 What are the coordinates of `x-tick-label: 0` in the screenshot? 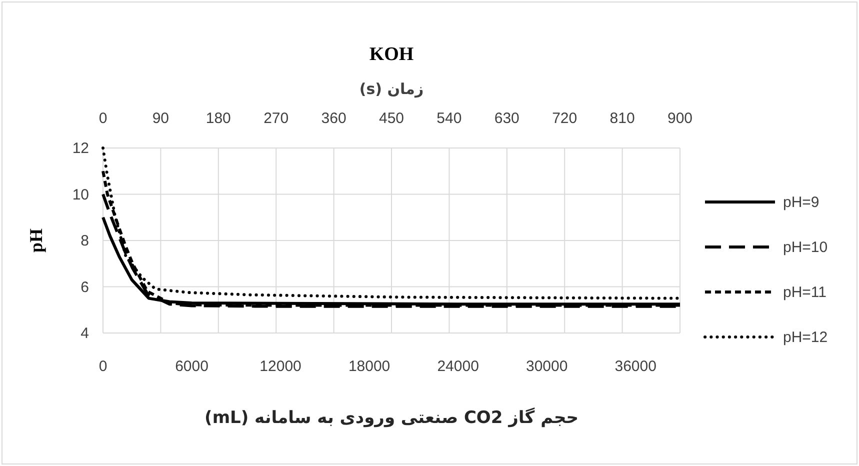 It's located at (103, 366).